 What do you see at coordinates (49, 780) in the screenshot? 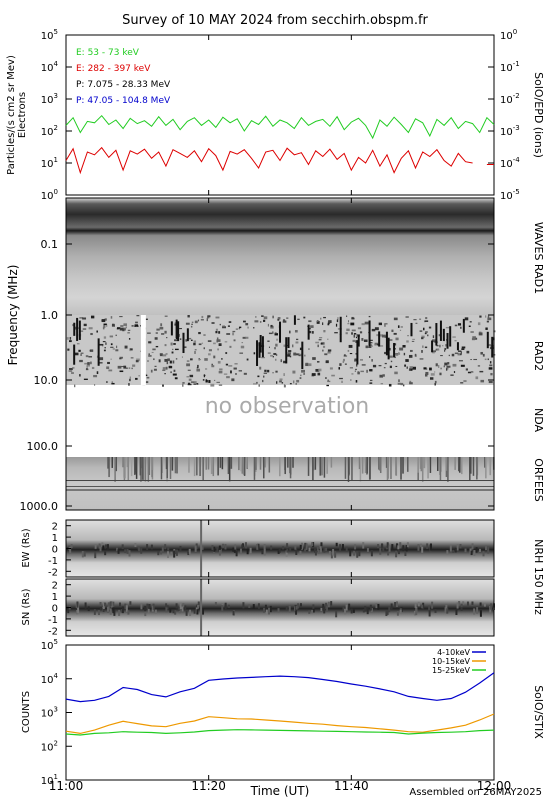
I see `stix-ytick: 10¹` at bounding box center [49, 780].